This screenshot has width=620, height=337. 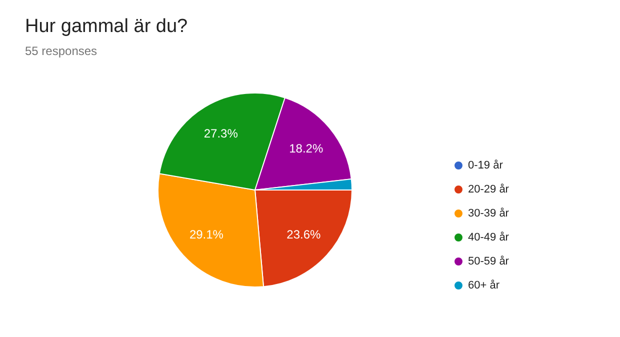 I want to click on legend-label: 30-39 år, so click(x=489, y=214).